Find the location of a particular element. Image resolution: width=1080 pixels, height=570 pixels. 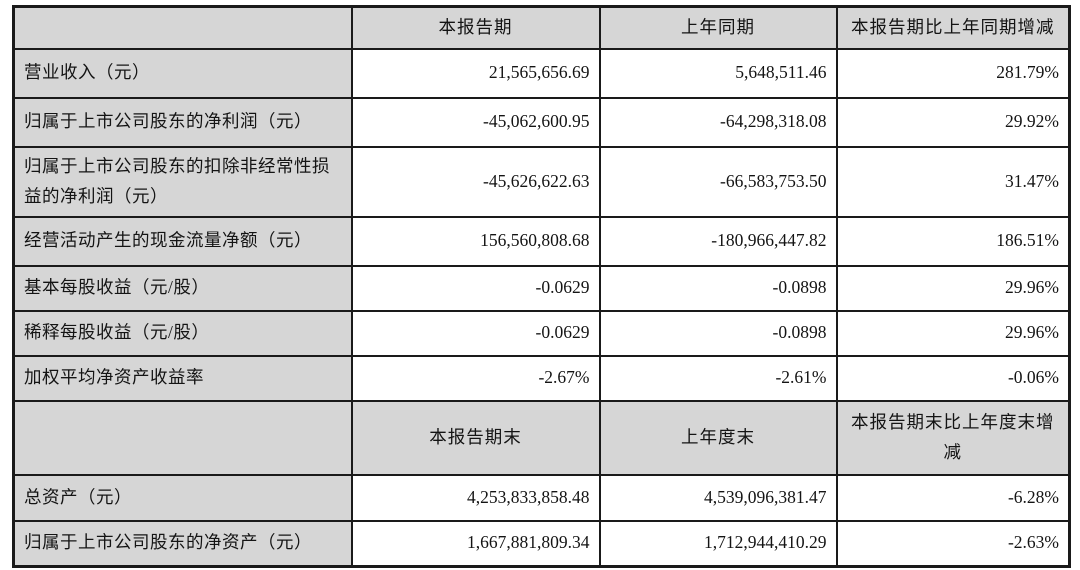

prior-endpoint-value: 4,539,096,381.47 is located at coordinates (718, 497).